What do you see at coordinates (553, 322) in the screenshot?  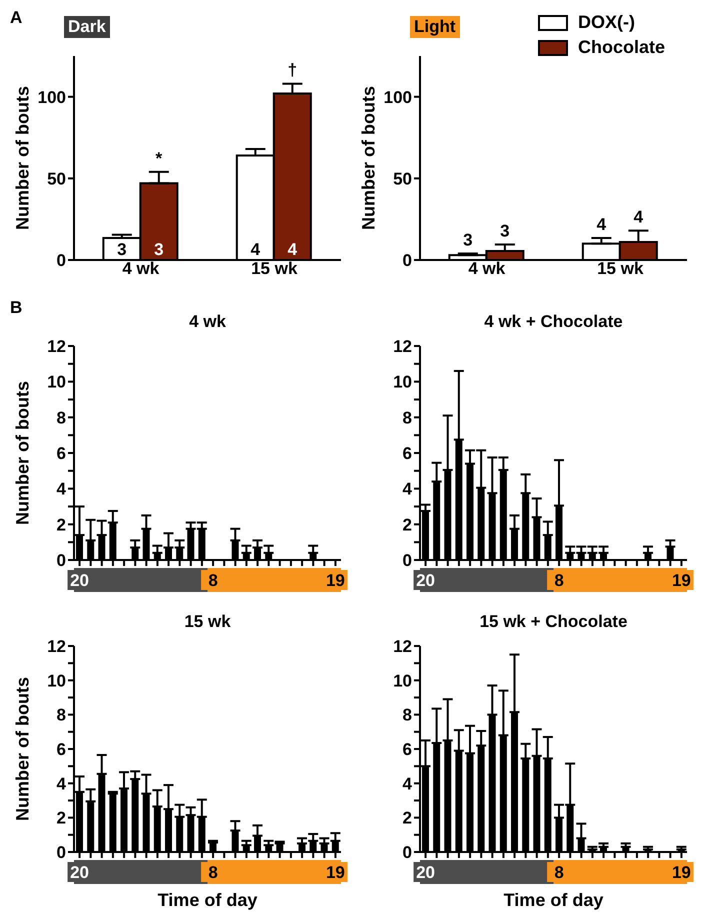 I see `chart-title: 4 wk + Chocolate` at bounding box center [553, 322].